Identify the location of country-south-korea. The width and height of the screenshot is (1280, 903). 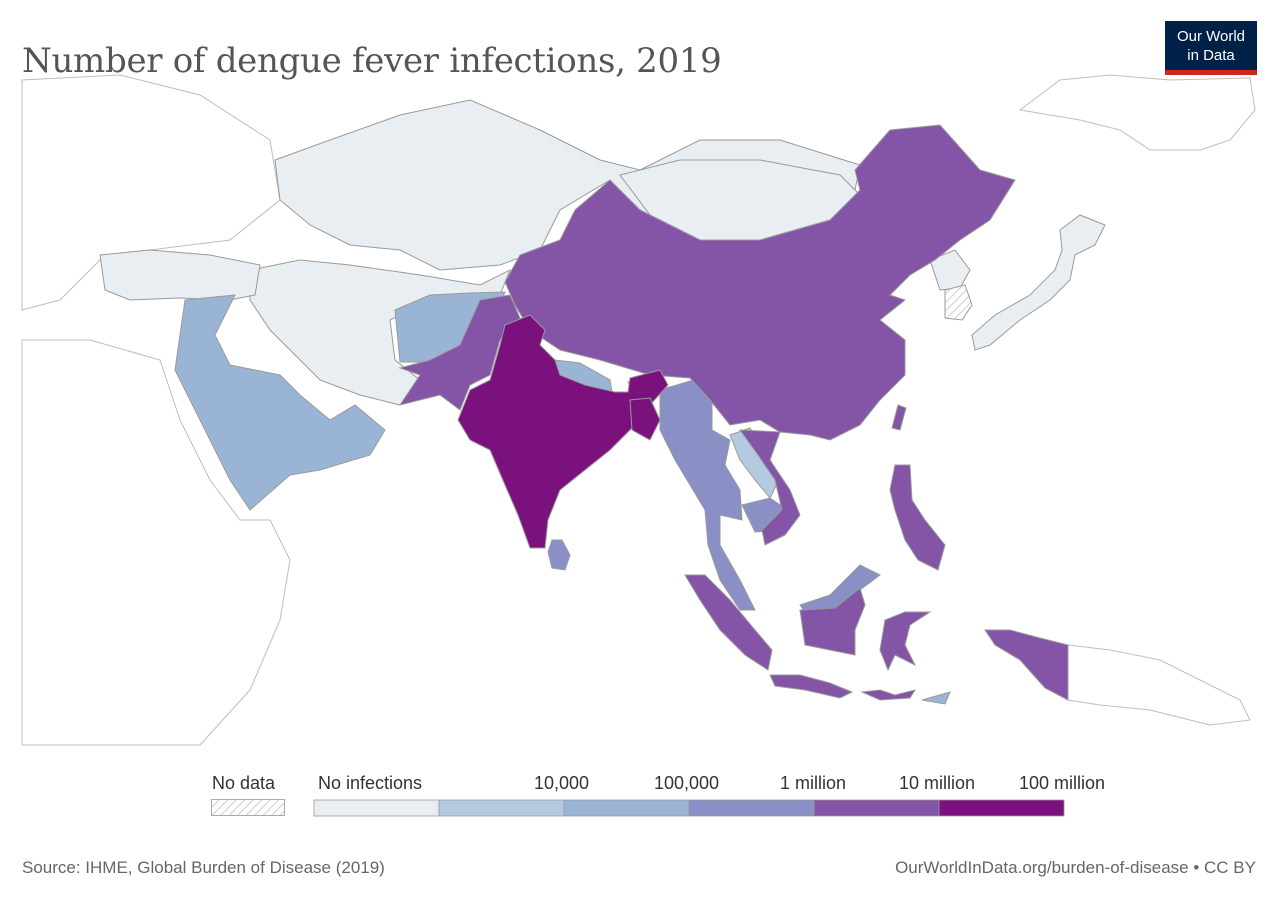
(958, 302).